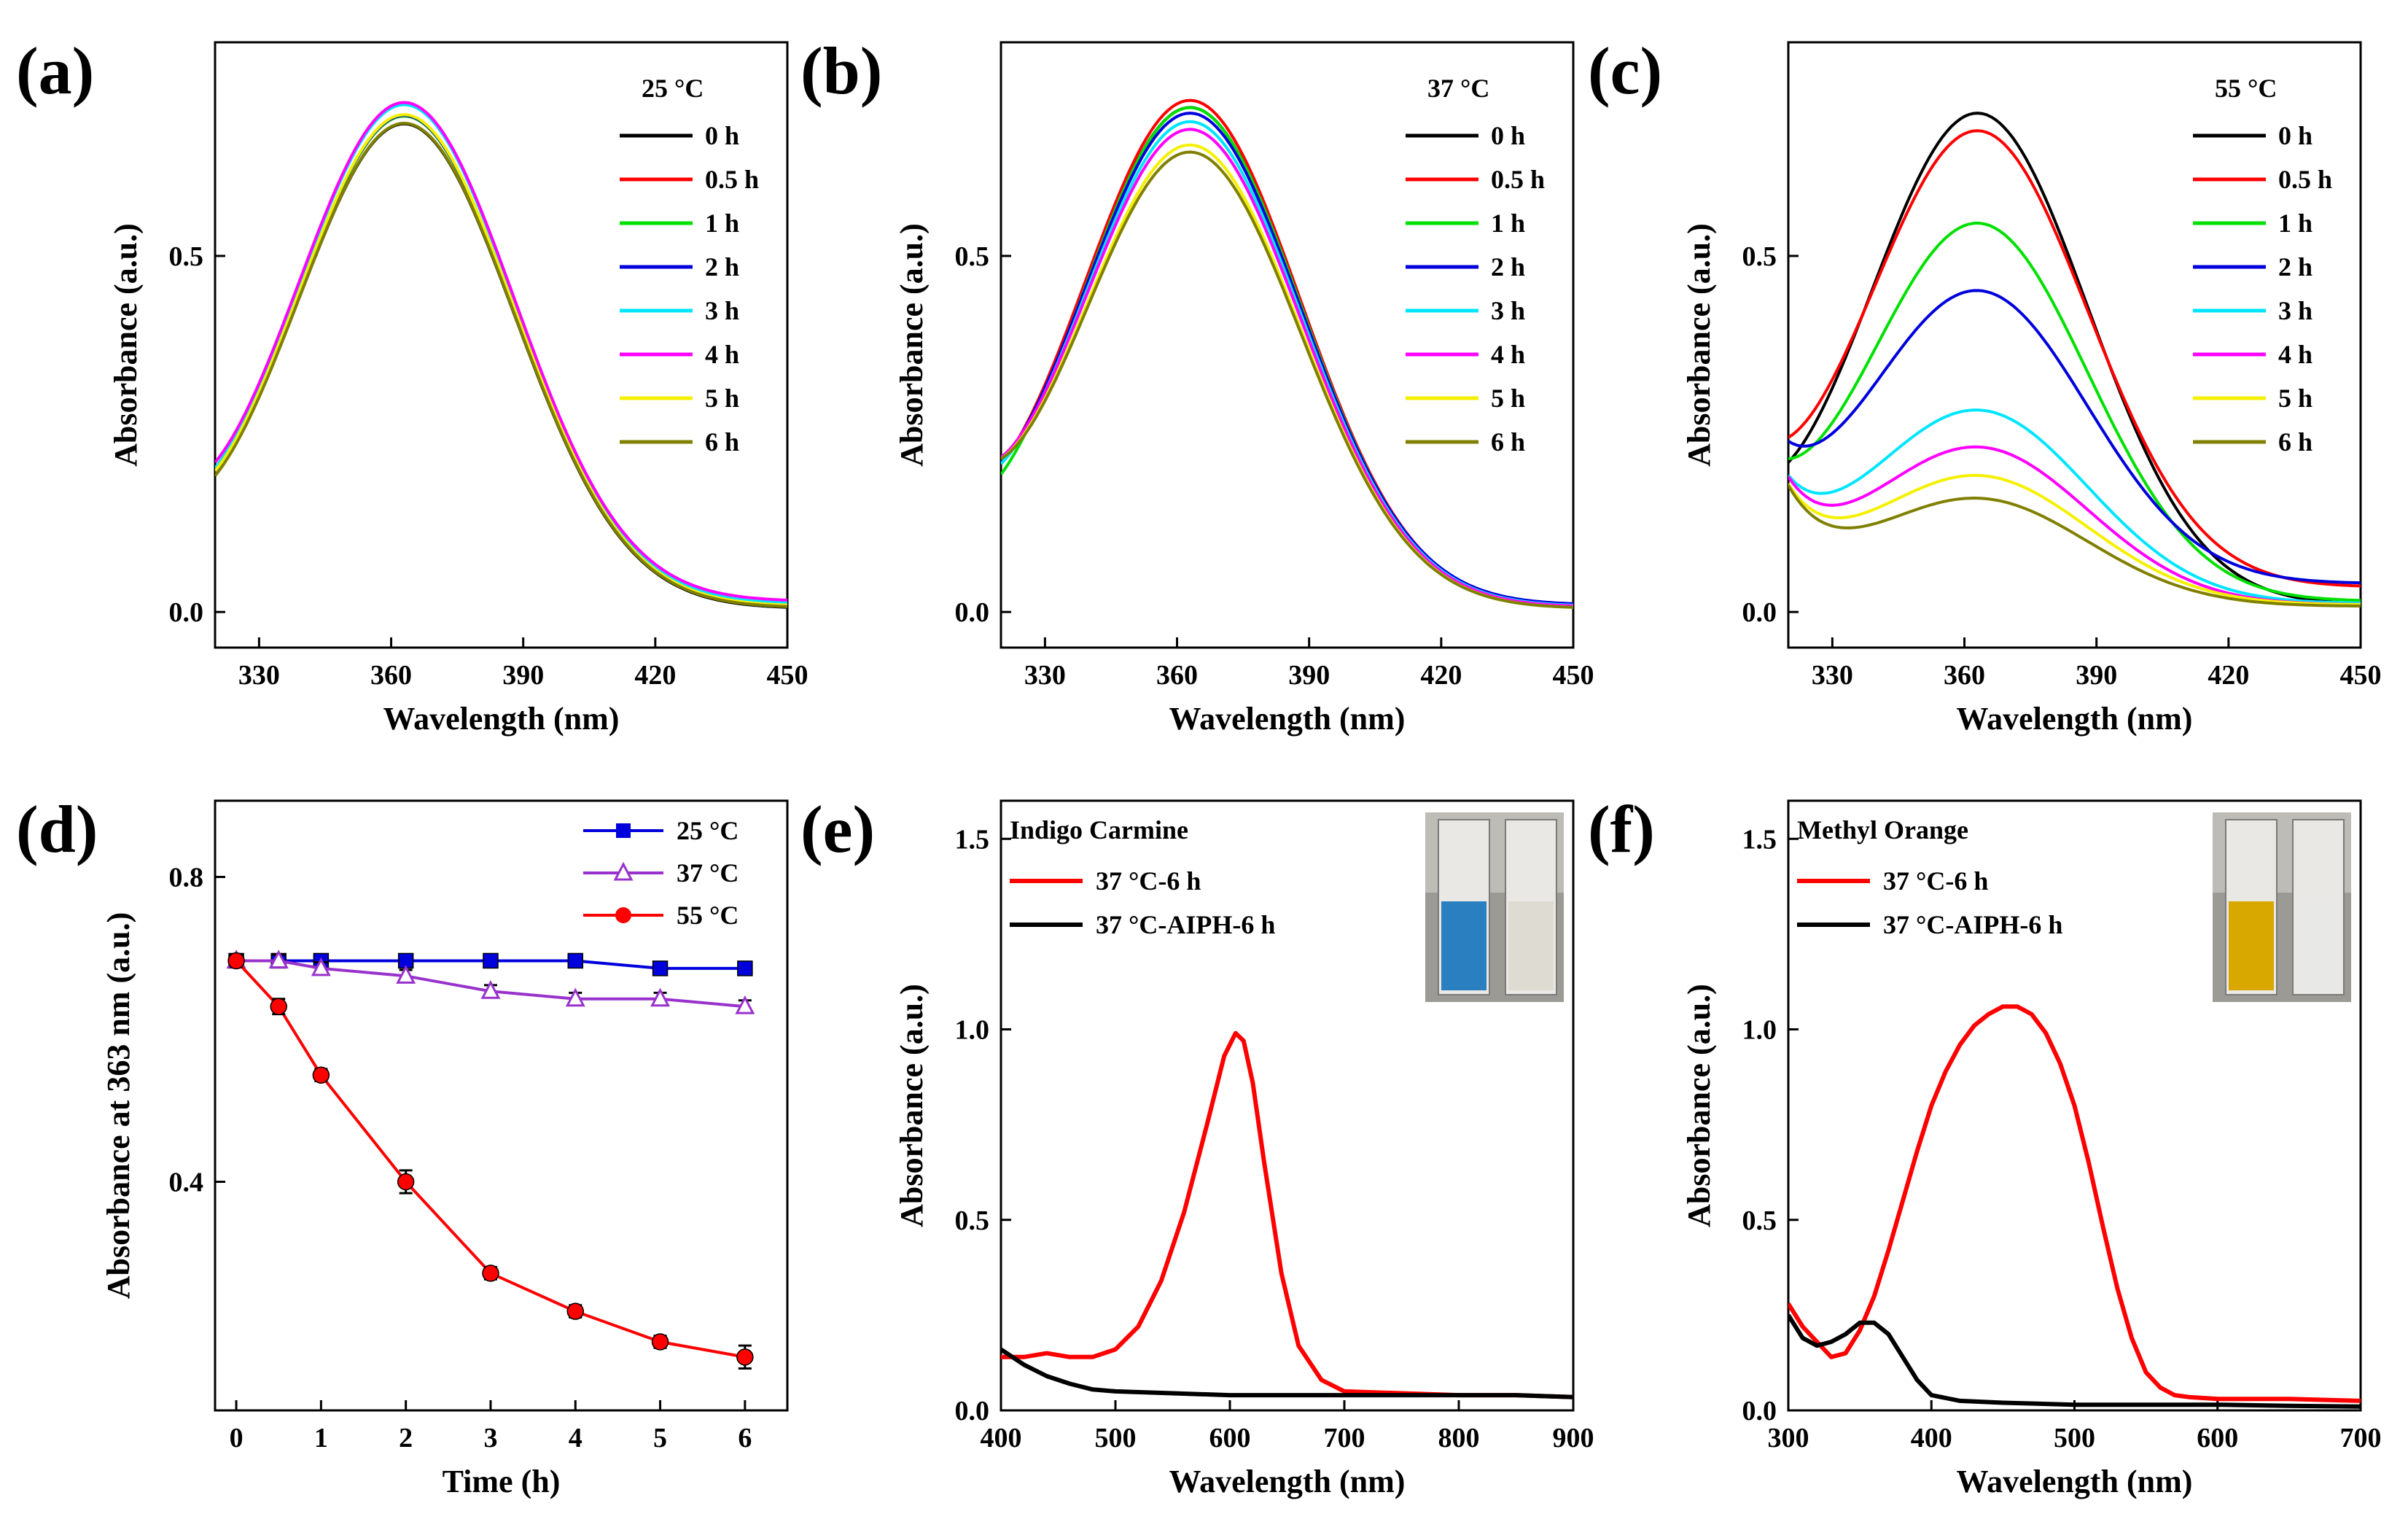 Image resolution: width=2408 pixels, height=1530 pixels. What do you see at coordinates (1621, 829) in the screenshot?
I see `panel-label: (f)` at bounding box center [1621, 829].